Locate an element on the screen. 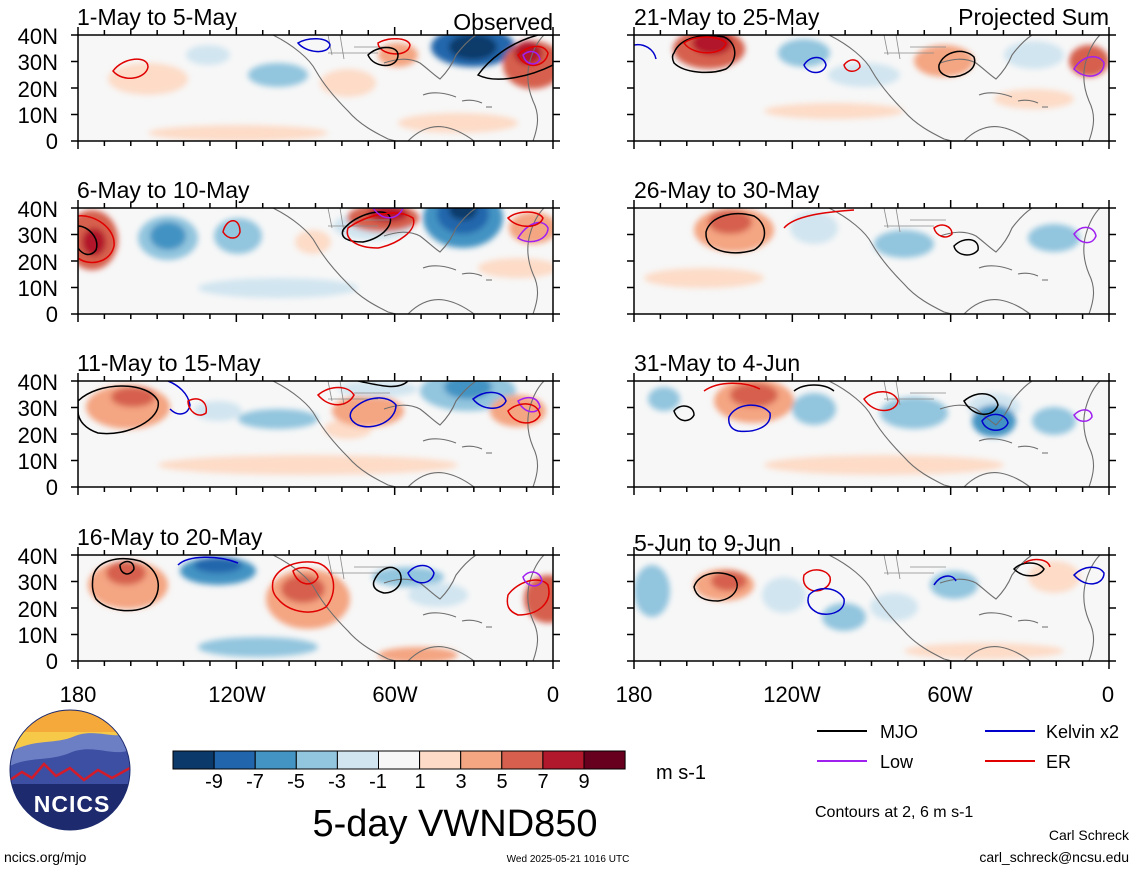  lon-axis-labels: 180 120W 60W 0 180 120W 60W 0 is located at coordinates (587, 694).